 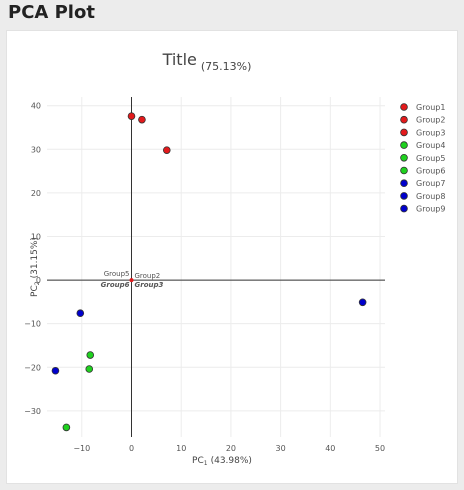 What do you see at coordinates (430, 107) in the screenshot?
I see `legend-label: Group1` at bounding box center [430, 107].